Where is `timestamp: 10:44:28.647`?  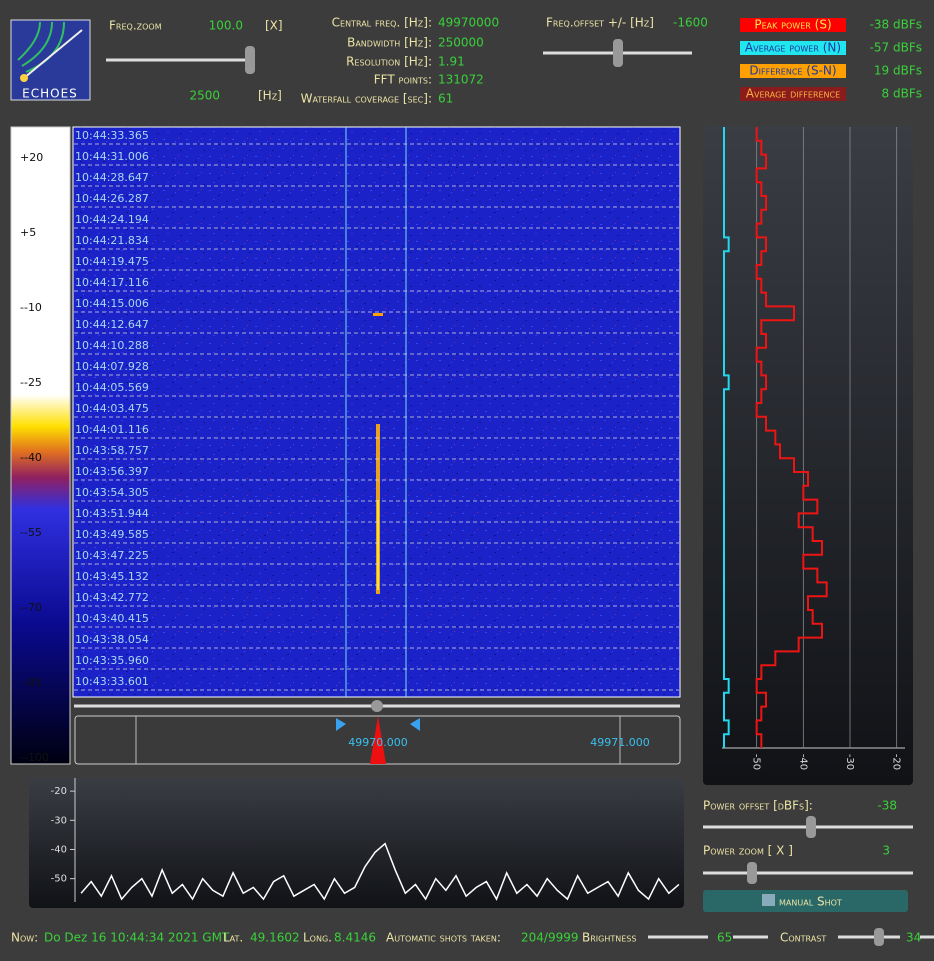
timestamp: 10:44:28.647 is located at coordinates (112, 177).